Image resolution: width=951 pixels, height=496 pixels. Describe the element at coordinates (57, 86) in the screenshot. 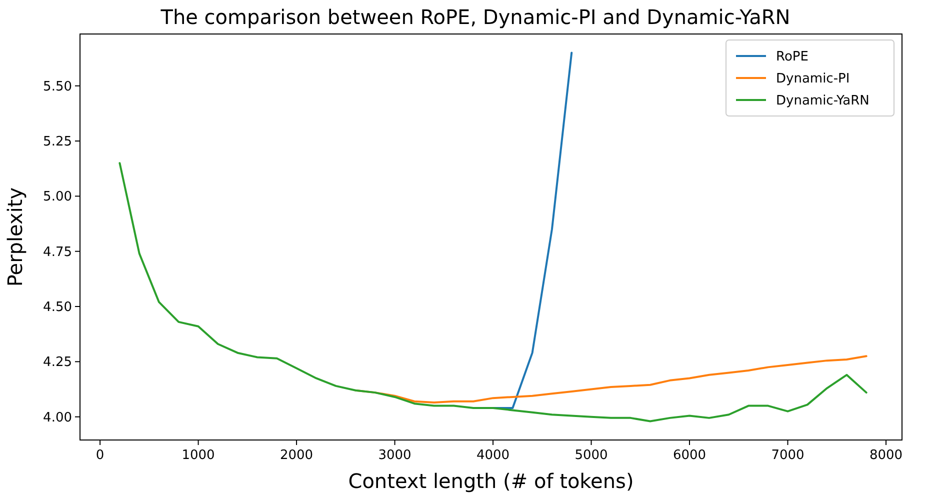

I see `y-tick-label: 5.50` at that location.